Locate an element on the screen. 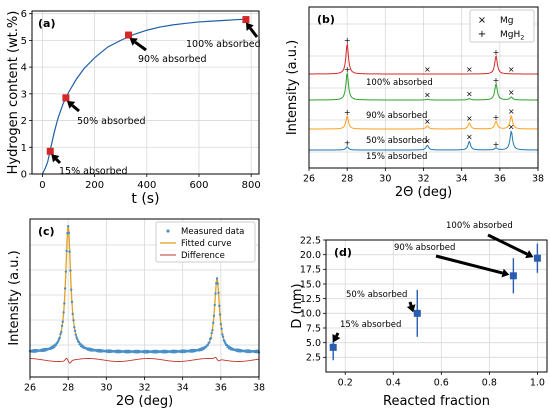  panel-d-y-tick-label: 22.5 is located at coordinates (310, 240).